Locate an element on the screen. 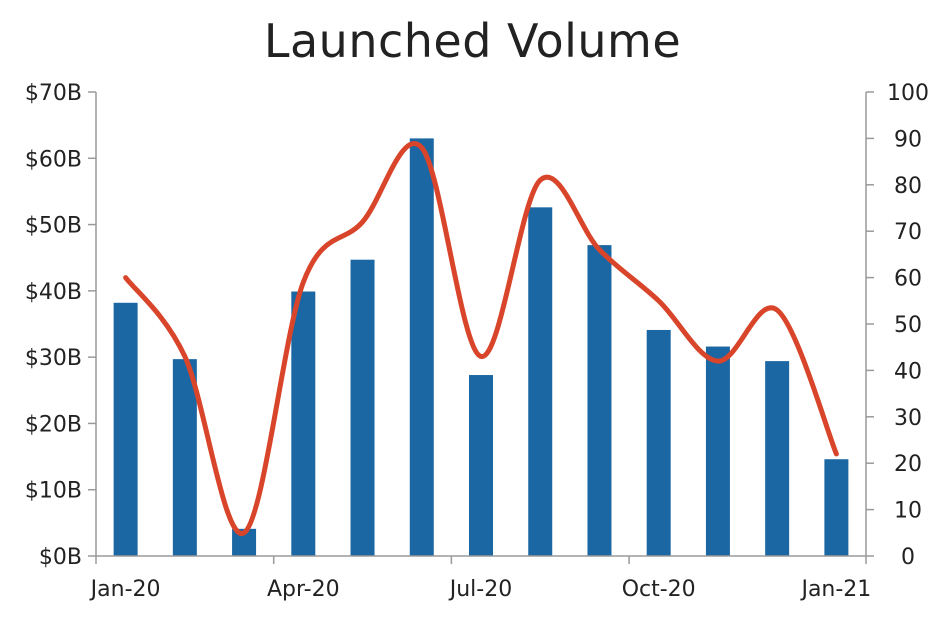  y-left-tick-label: $40B is located at coordinates (53, 292).